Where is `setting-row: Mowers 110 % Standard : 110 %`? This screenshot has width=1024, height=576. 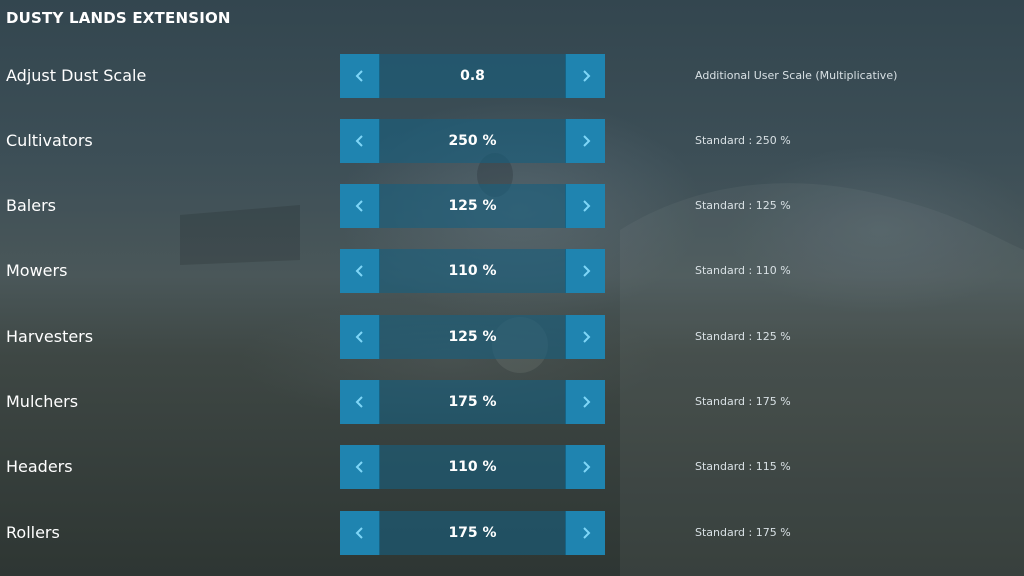
setting-row: Mowers 110 % Standard : 110 % is located at coordinates (512, 271).